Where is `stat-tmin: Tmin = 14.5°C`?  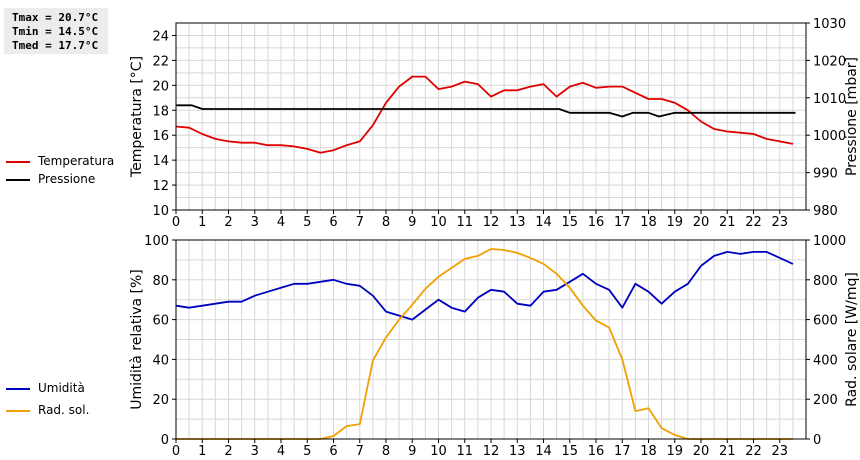
stat-tmin: Tmin = 14.5°C is located at coordinates (55, 31).